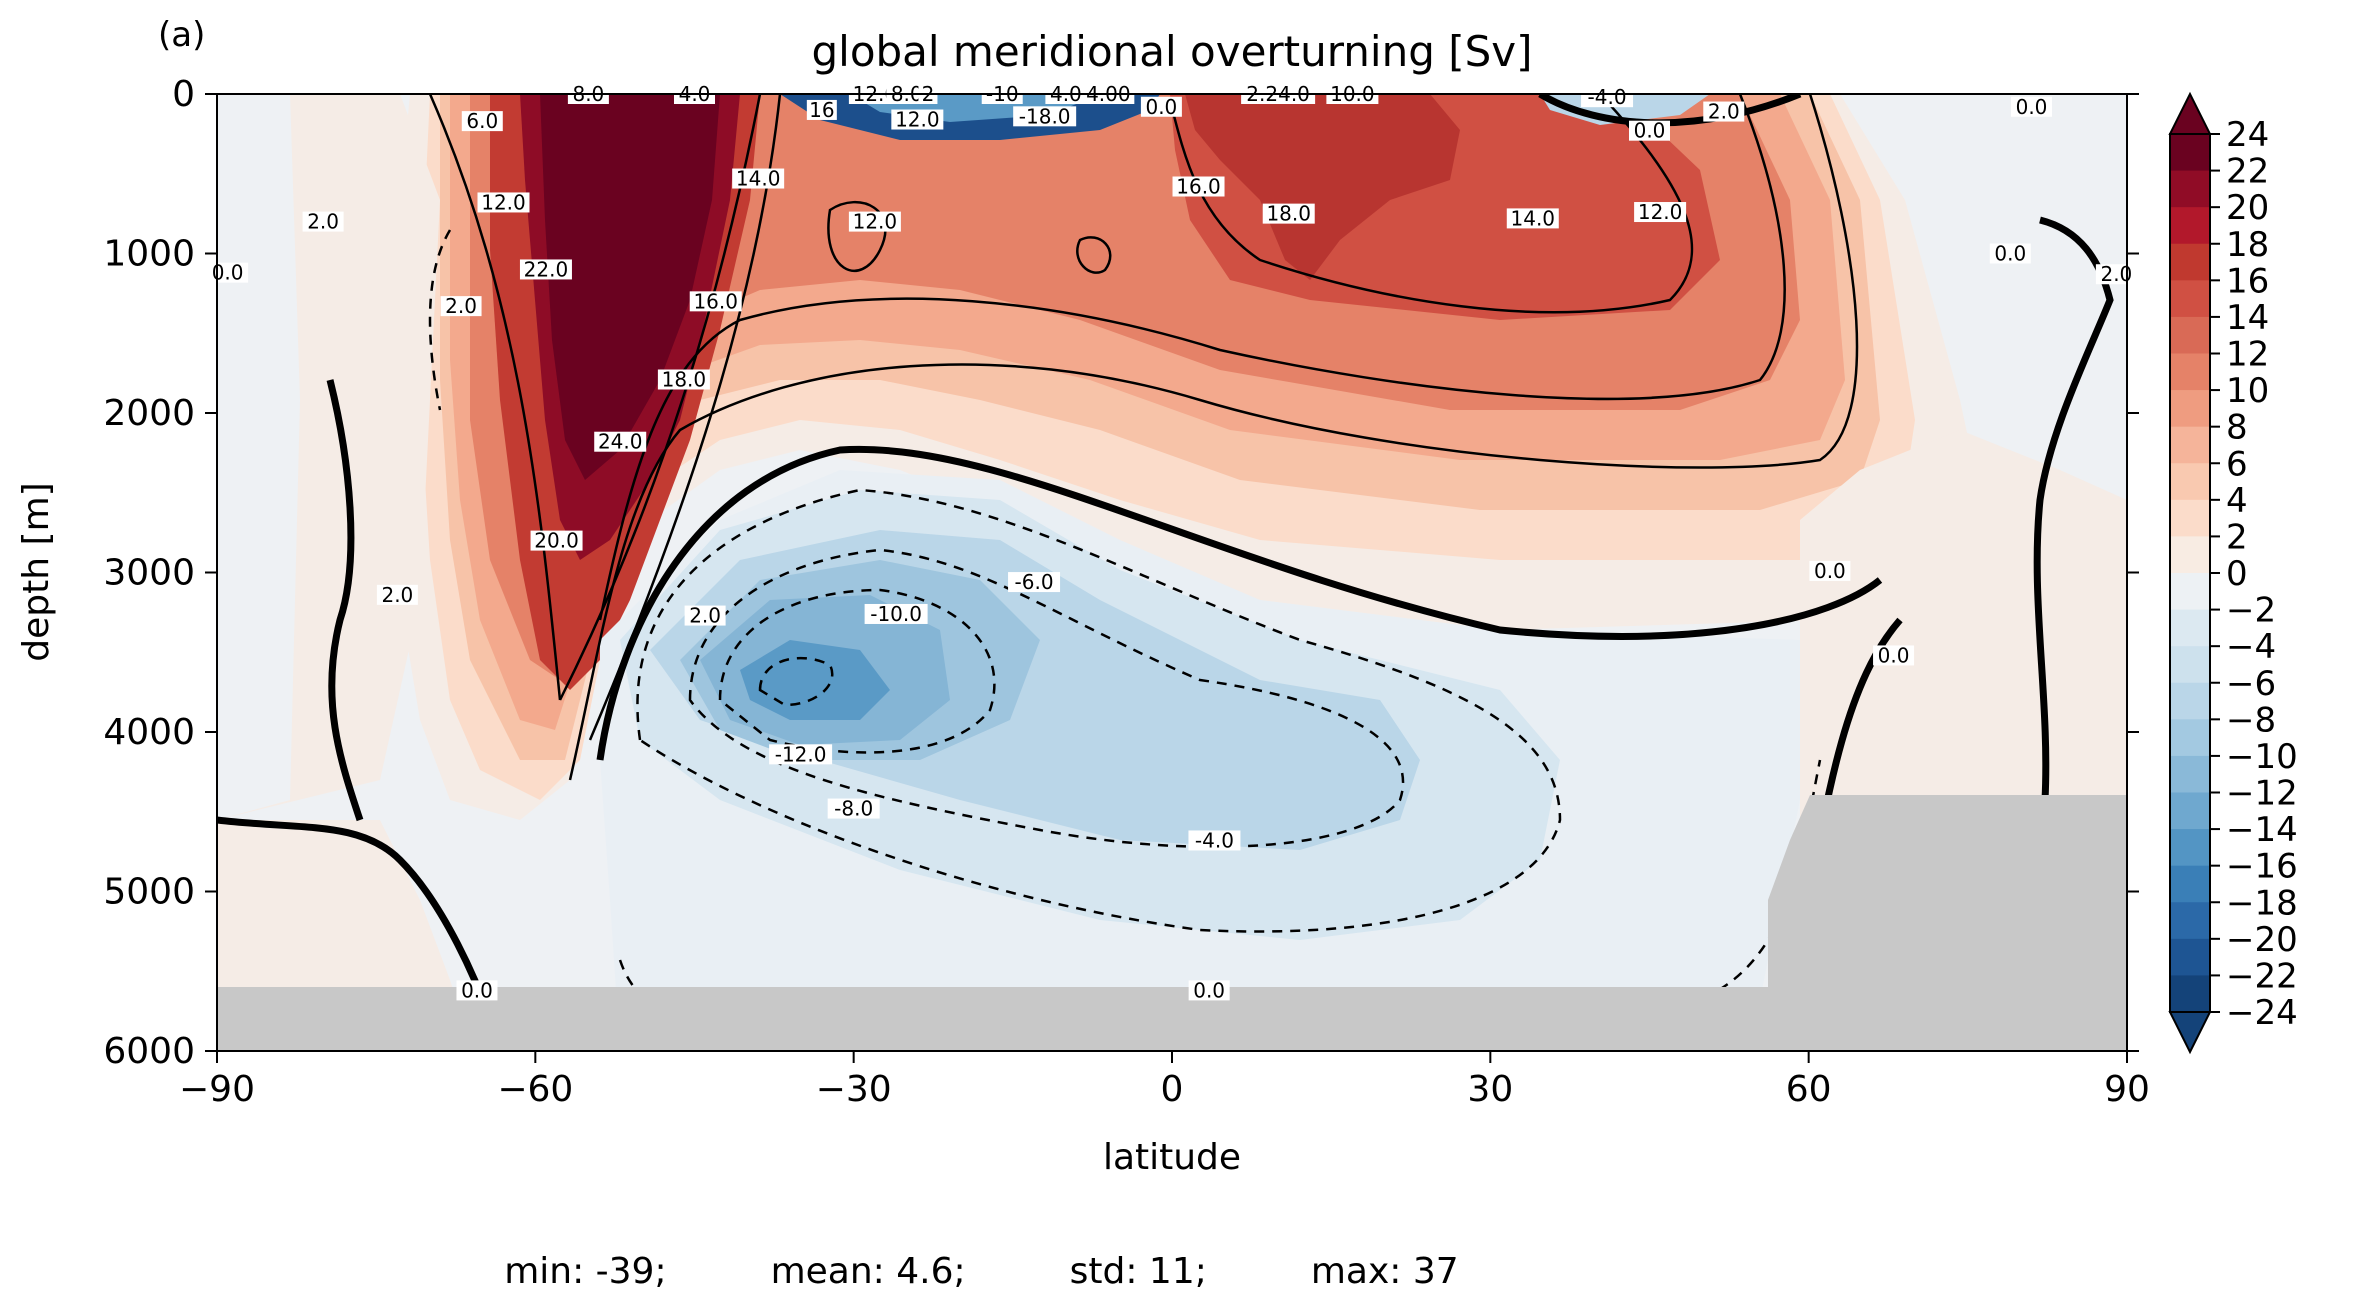 This screenshot has height=1292, width=2362. What do you see at coordinates (2190, 113) in the screenshot?
I see `colorbar-extend-top` at bounding box center [2190, 113].